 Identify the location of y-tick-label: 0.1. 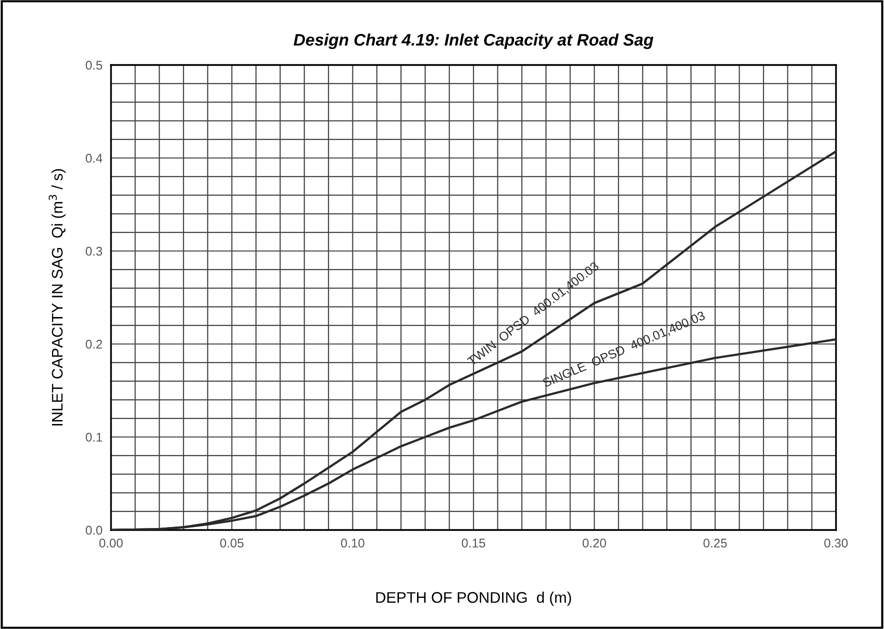
(94, 437).